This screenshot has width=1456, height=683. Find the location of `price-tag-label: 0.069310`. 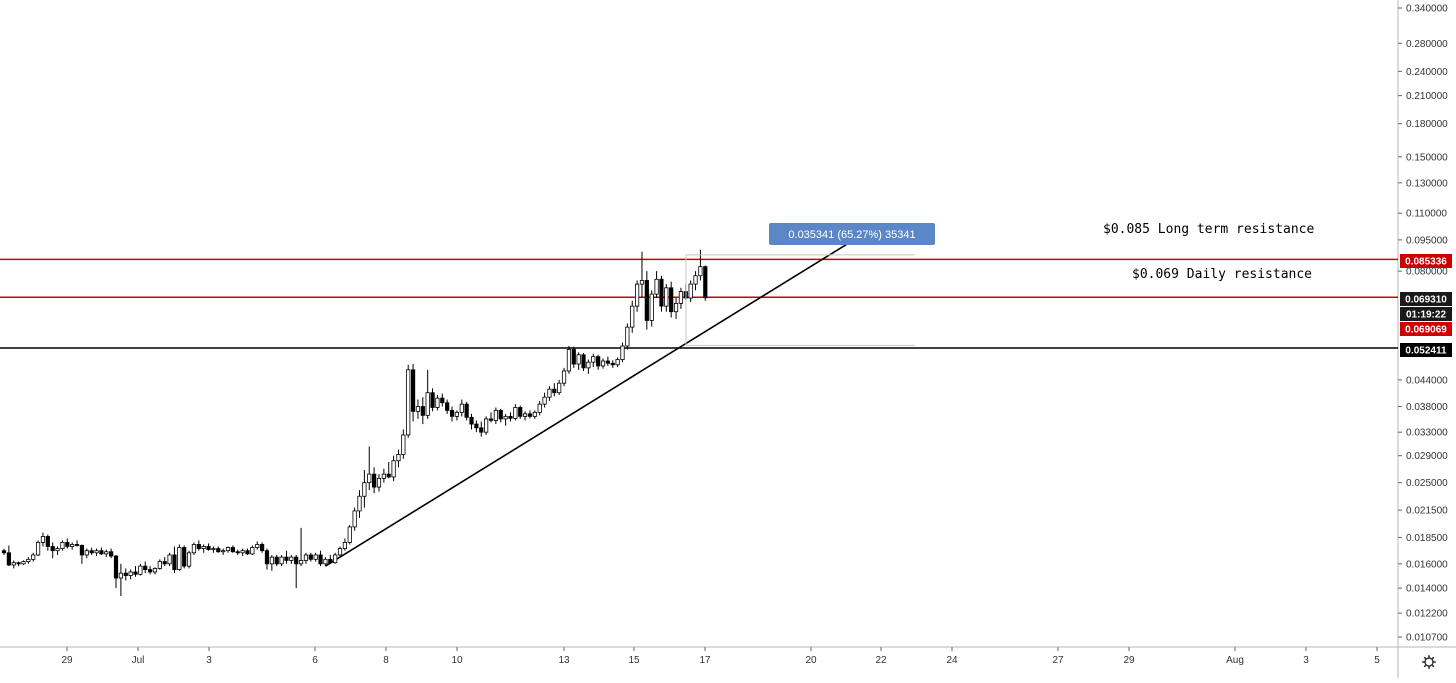

price-tag-label: 0.069310 is located at coordinates (1426, 300).